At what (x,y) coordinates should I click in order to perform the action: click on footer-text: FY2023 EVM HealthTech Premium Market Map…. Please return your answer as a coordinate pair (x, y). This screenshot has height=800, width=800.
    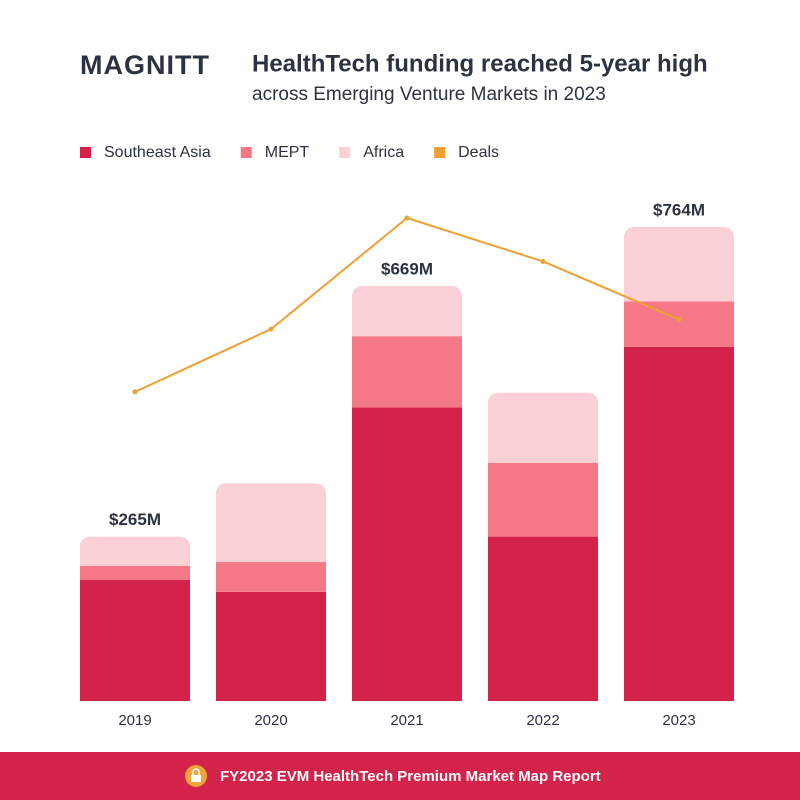
    Looking at the image, I should click on (410, 776).